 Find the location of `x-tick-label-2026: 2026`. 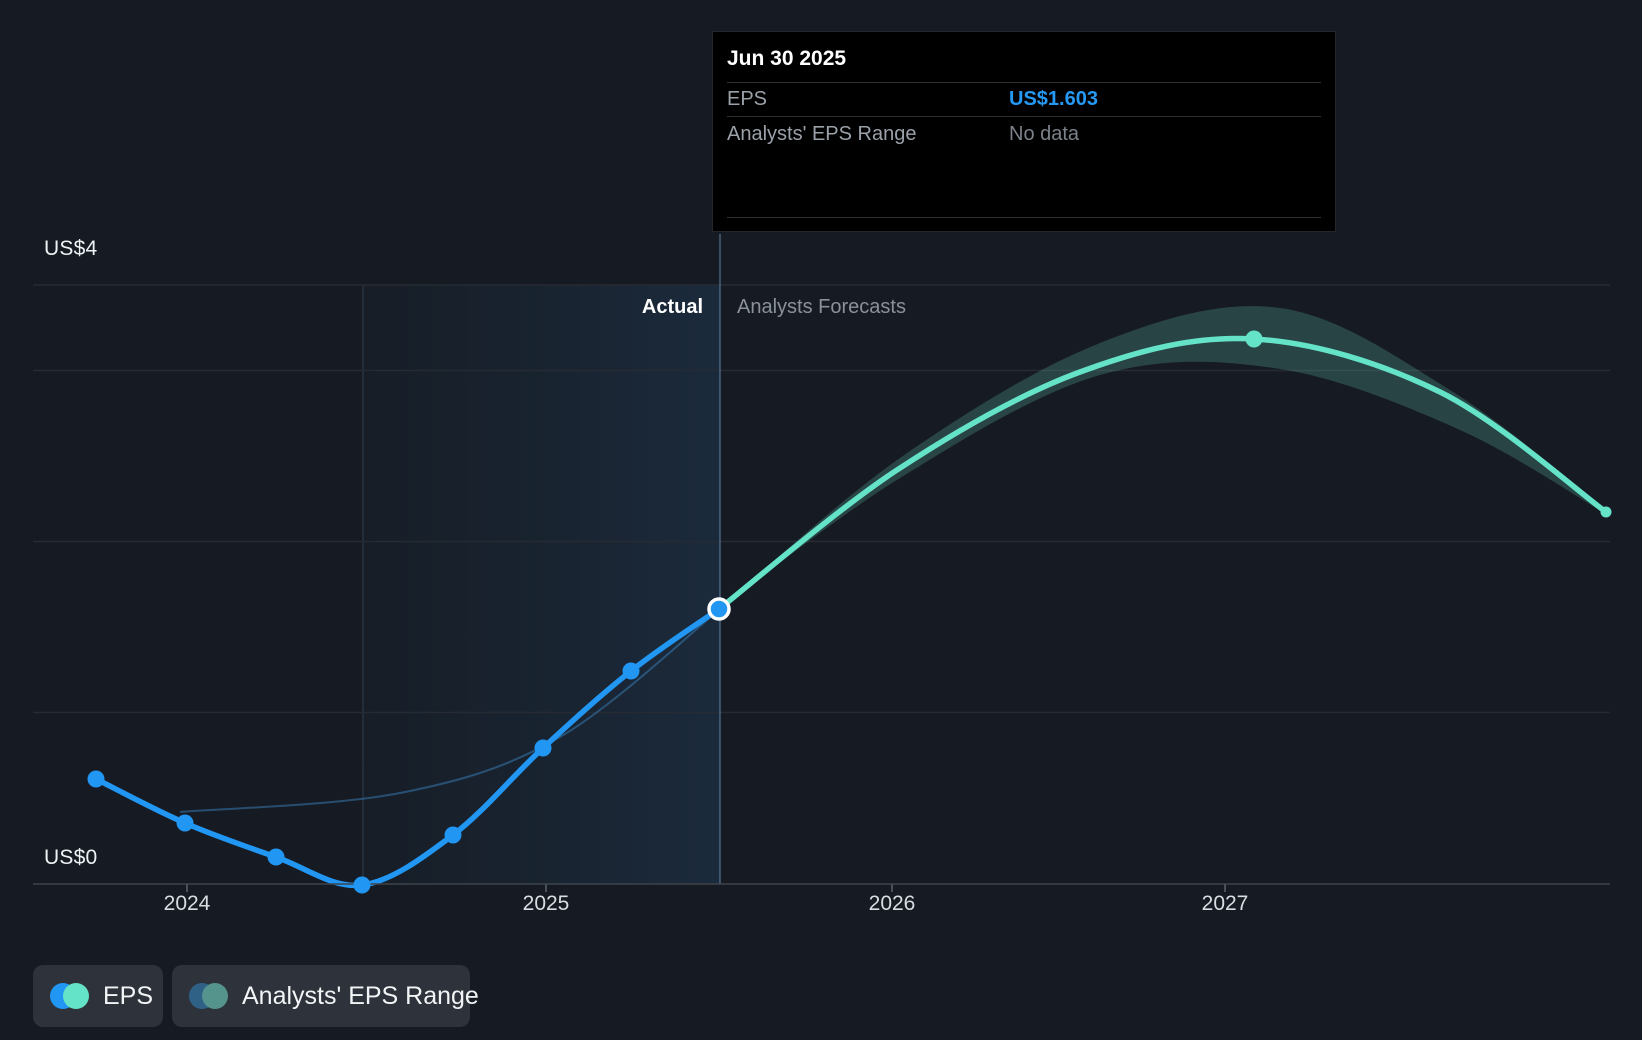

x-tick-label-2026: 2026 is located at coordinates (892, 903).